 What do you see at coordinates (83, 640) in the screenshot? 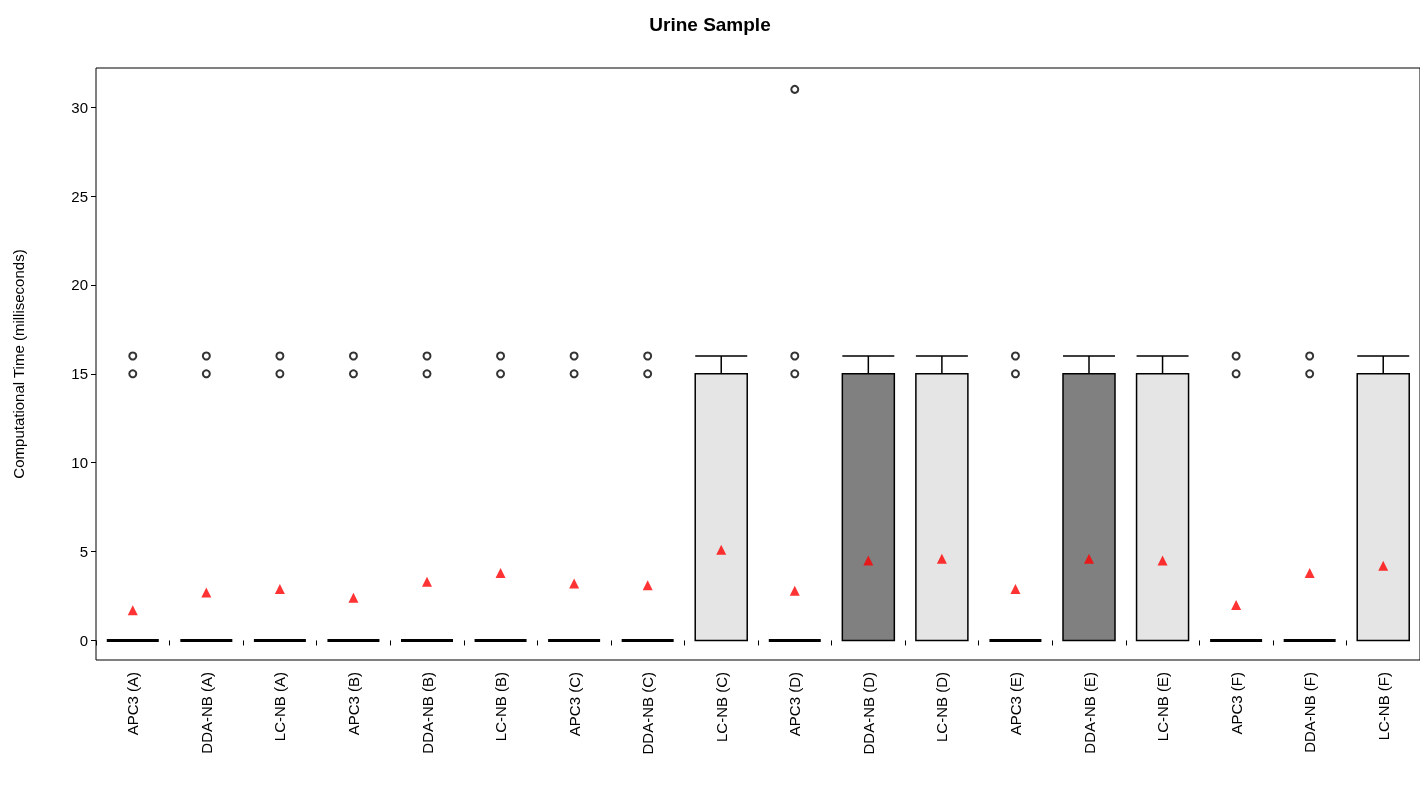
I see `y-tick-label: 0` at bounding box center [83, 640].